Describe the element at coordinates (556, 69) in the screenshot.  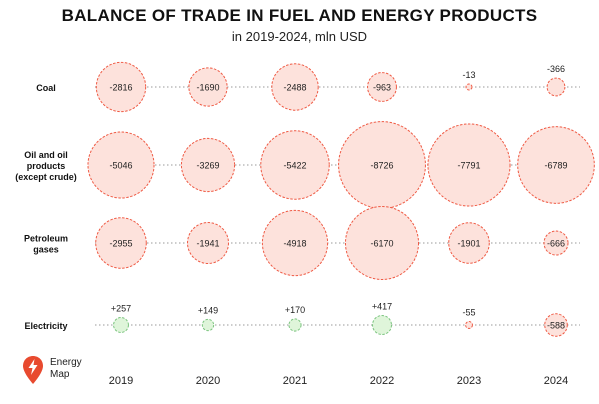
I see `data-label: -366` at that location.